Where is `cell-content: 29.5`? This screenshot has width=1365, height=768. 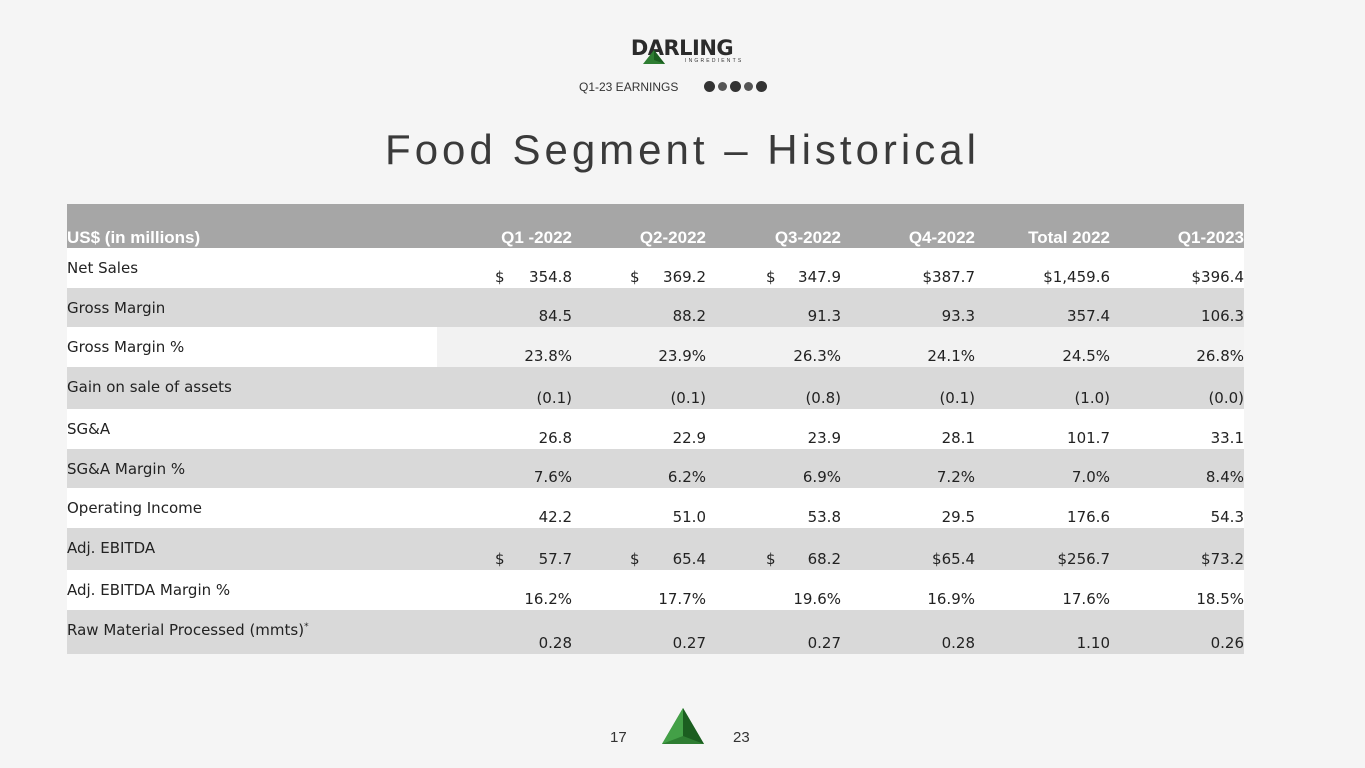 cell-content: 29.5 is located at coordinates (908, 517).